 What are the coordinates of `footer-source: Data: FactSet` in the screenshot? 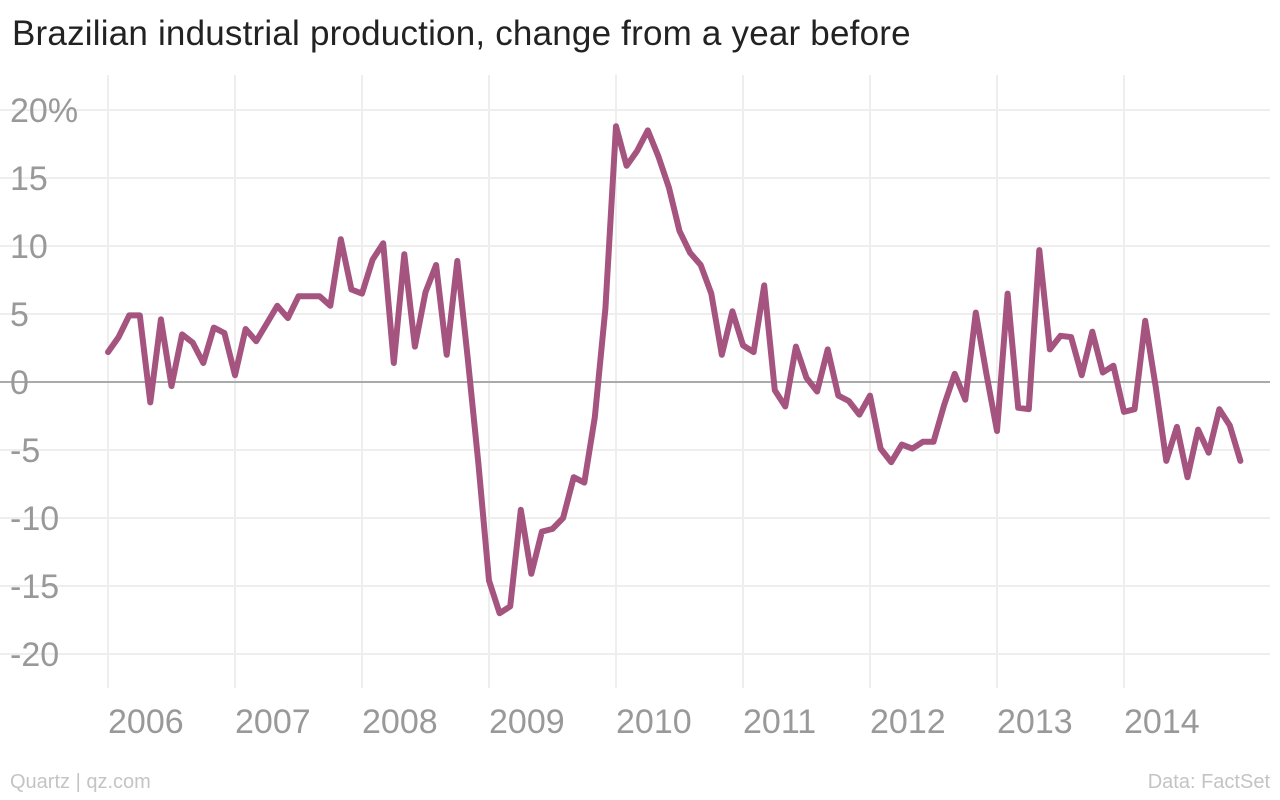 It's located at (1208, 782).